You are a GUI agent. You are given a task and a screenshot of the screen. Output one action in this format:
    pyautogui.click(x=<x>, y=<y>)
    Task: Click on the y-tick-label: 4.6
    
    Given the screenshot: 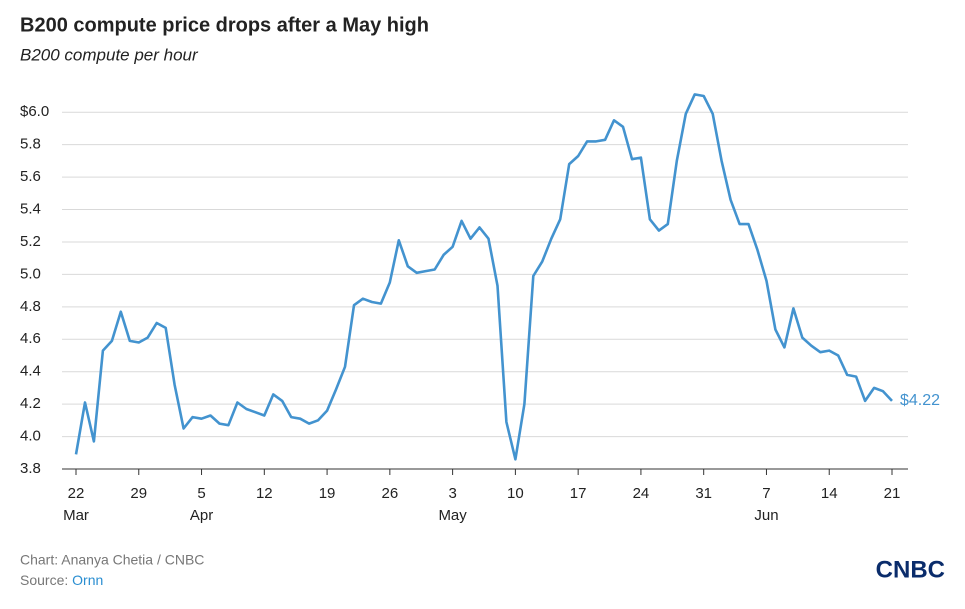 What is the action you would take?
    pyautogui.click(x=30, y=338)
    